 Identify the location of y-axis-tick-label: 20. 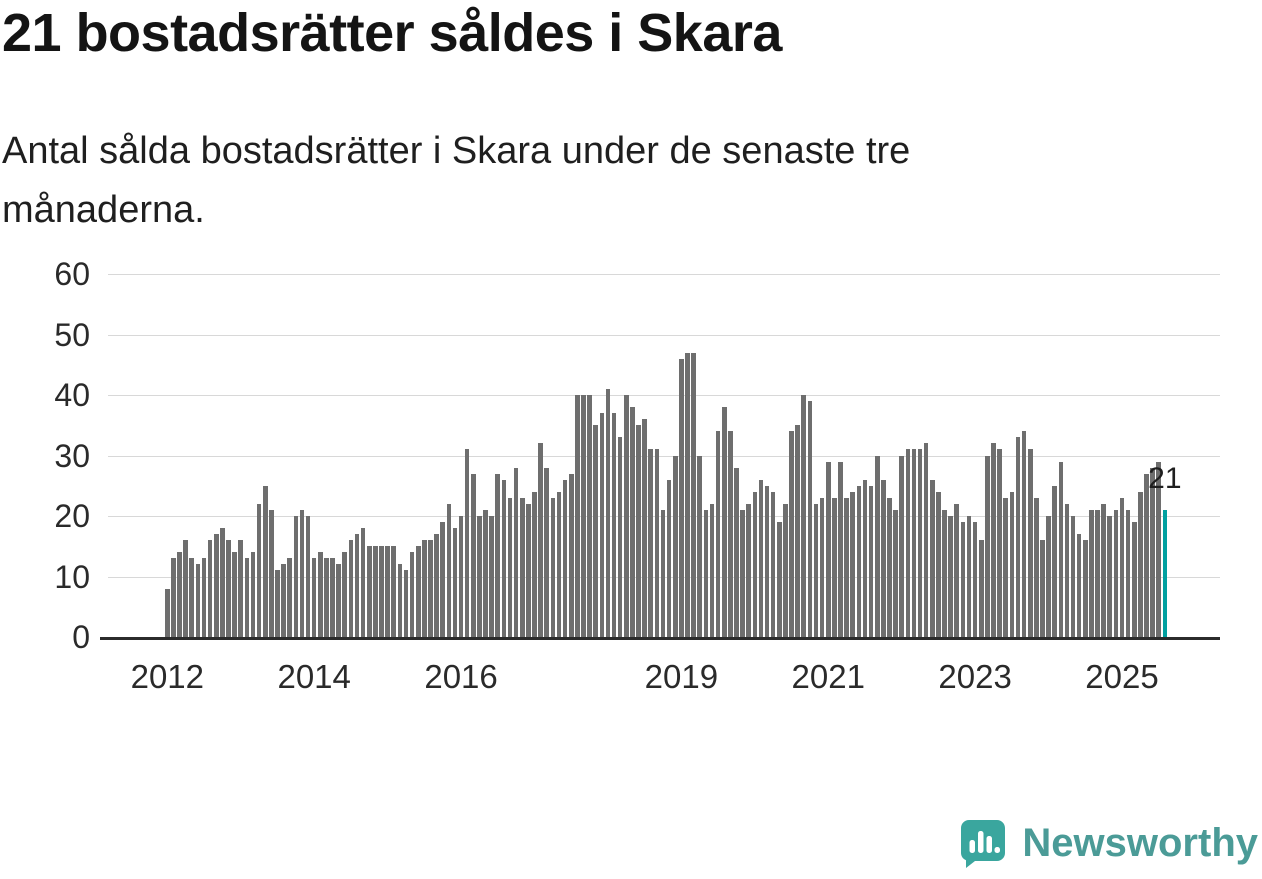
(72, 516).